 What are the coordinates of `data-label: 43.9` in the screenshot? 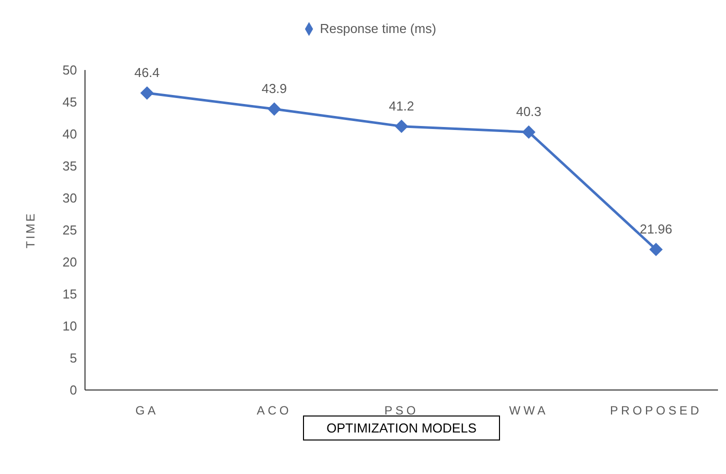 It's located at (274, 88).